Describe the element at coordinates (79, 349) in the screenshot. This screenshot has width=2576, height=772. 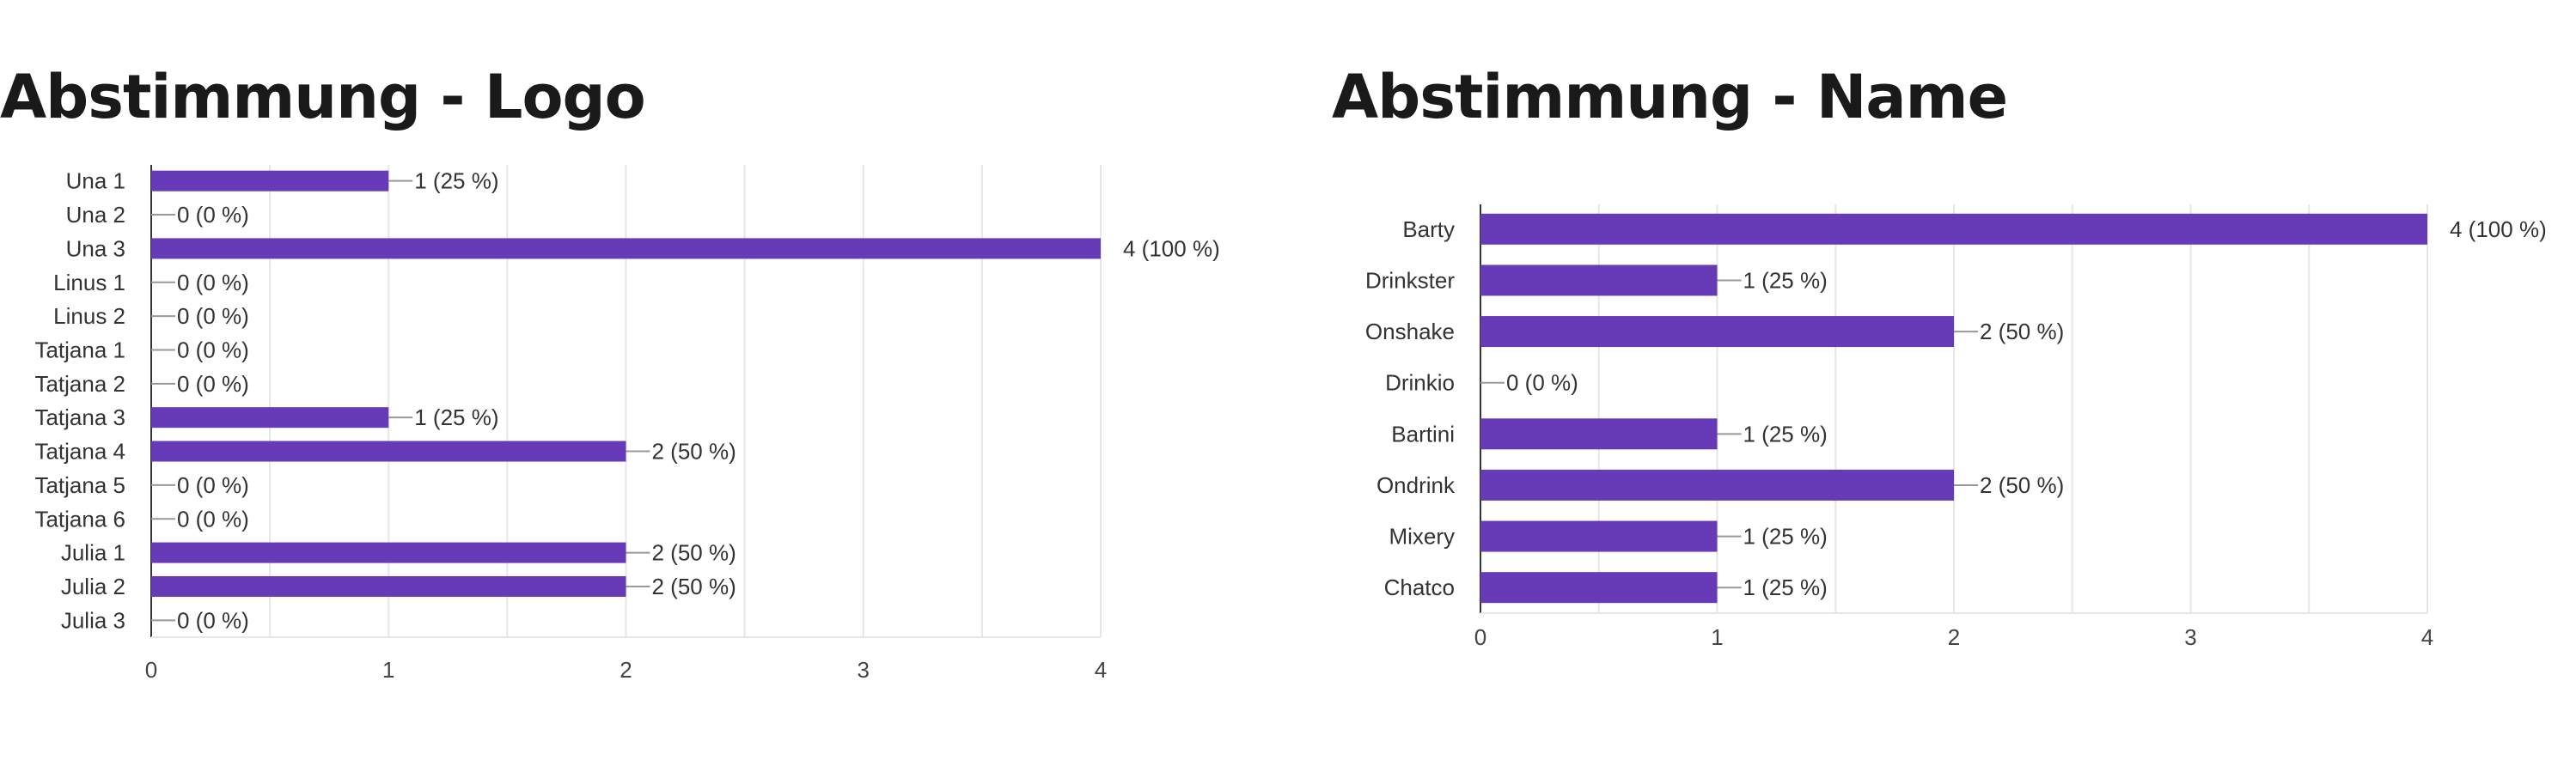
I see `category-label: Tatjana 1` at that location.